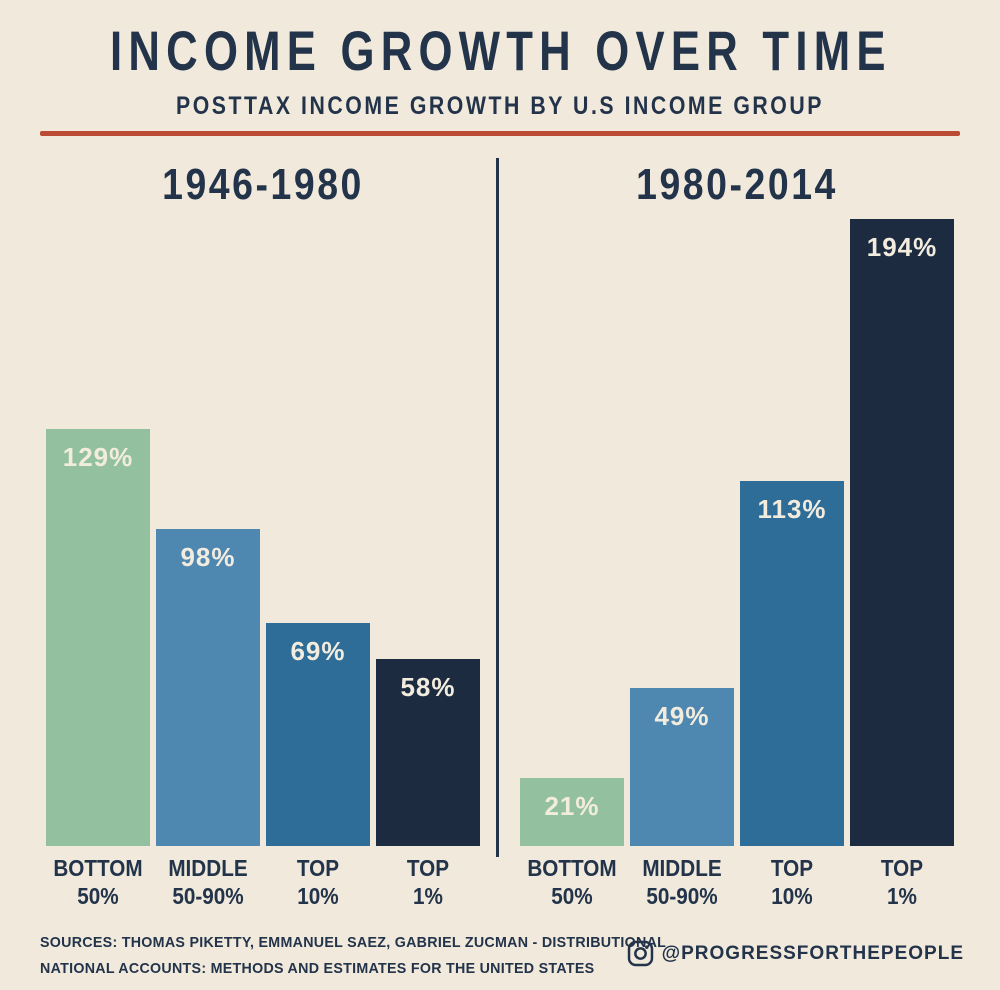 The image size is (1000, 990). I want to click on bar-value-label: 69%, so click(318, 651).